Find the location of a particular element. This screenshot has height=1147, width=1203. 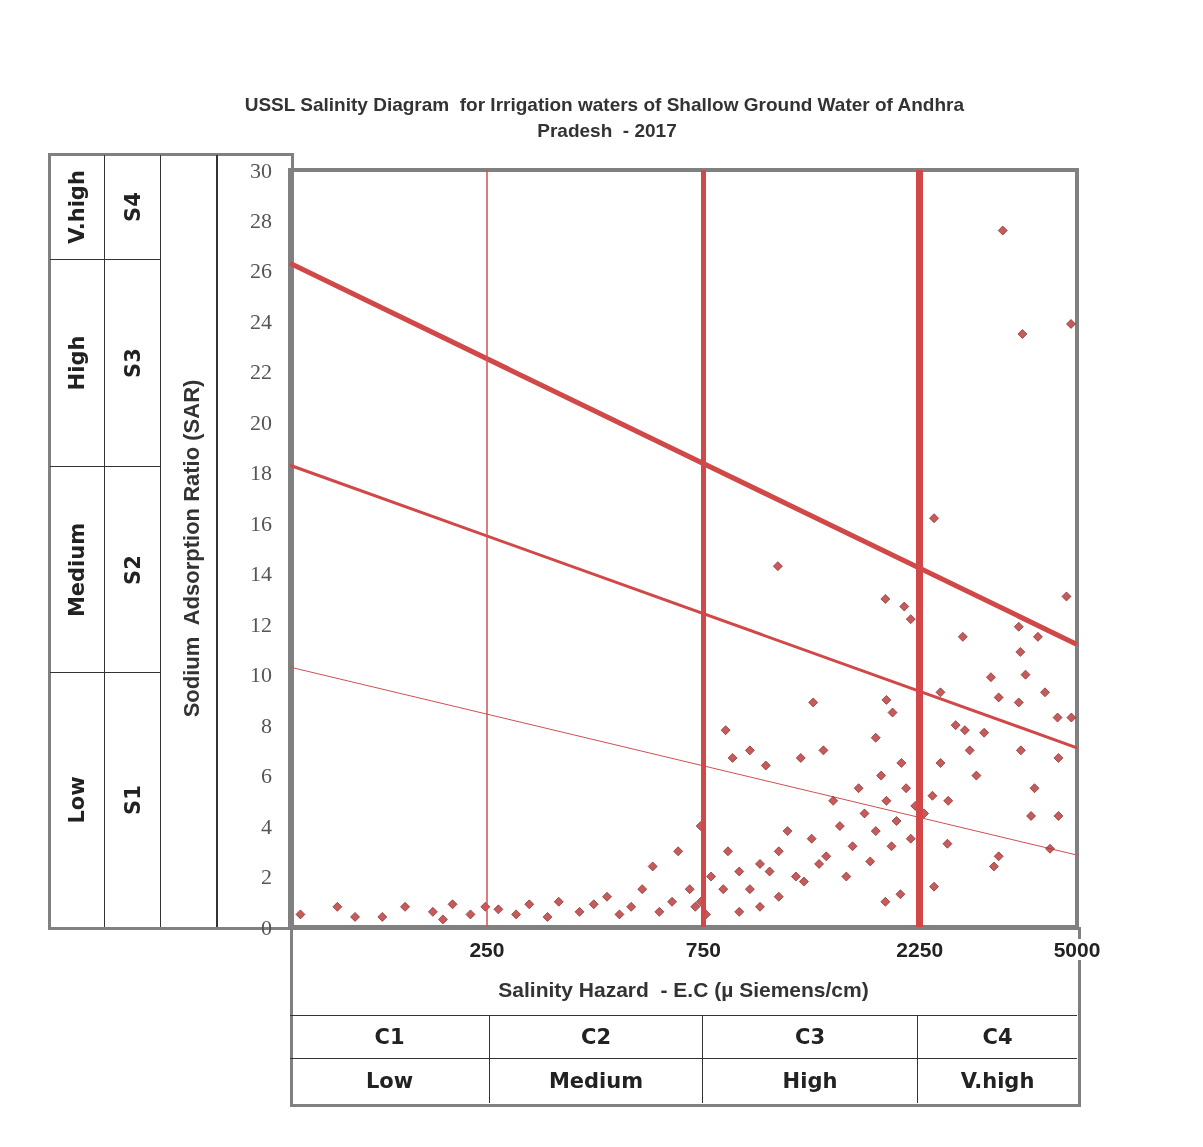

x-tick-label: 2250 is located at coordinates (920, 949).